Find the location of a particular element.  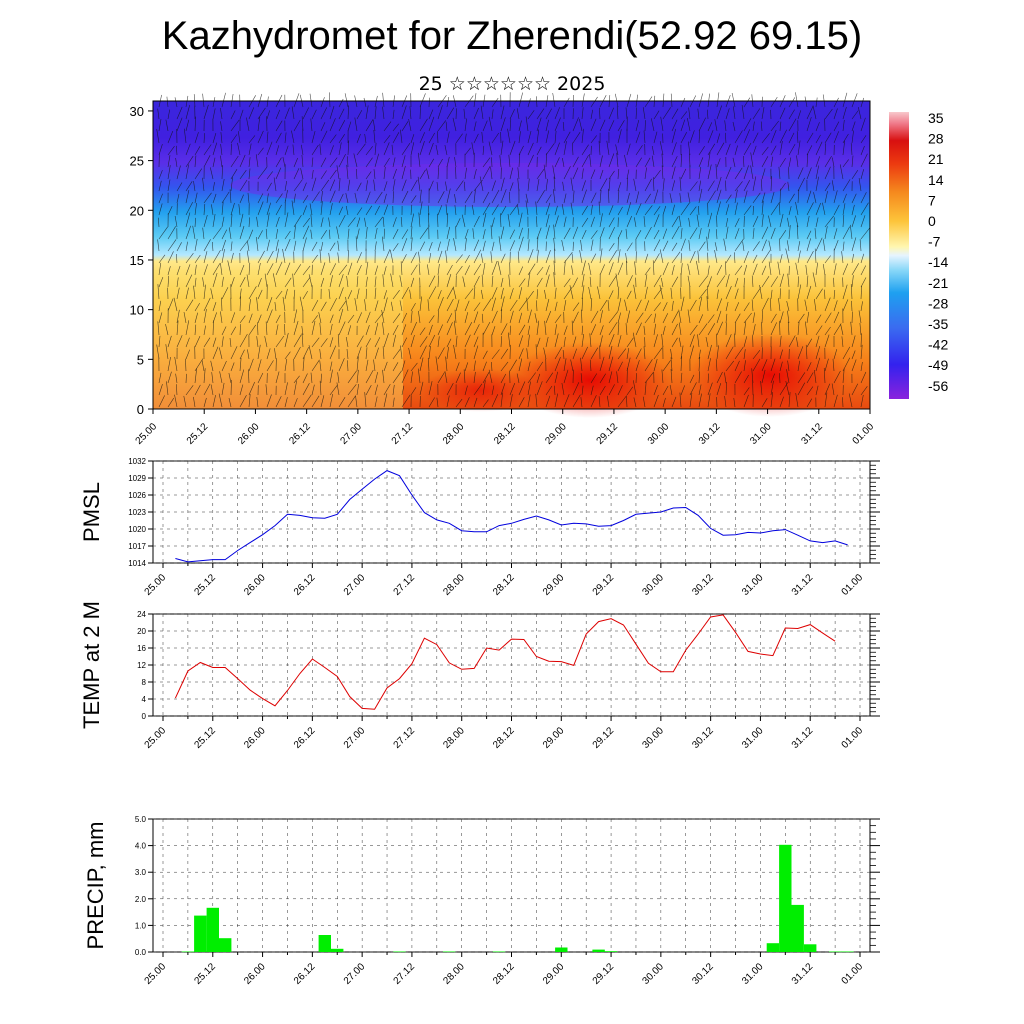

x-tick-label: 31.12 is located at coordinates (803, 974).